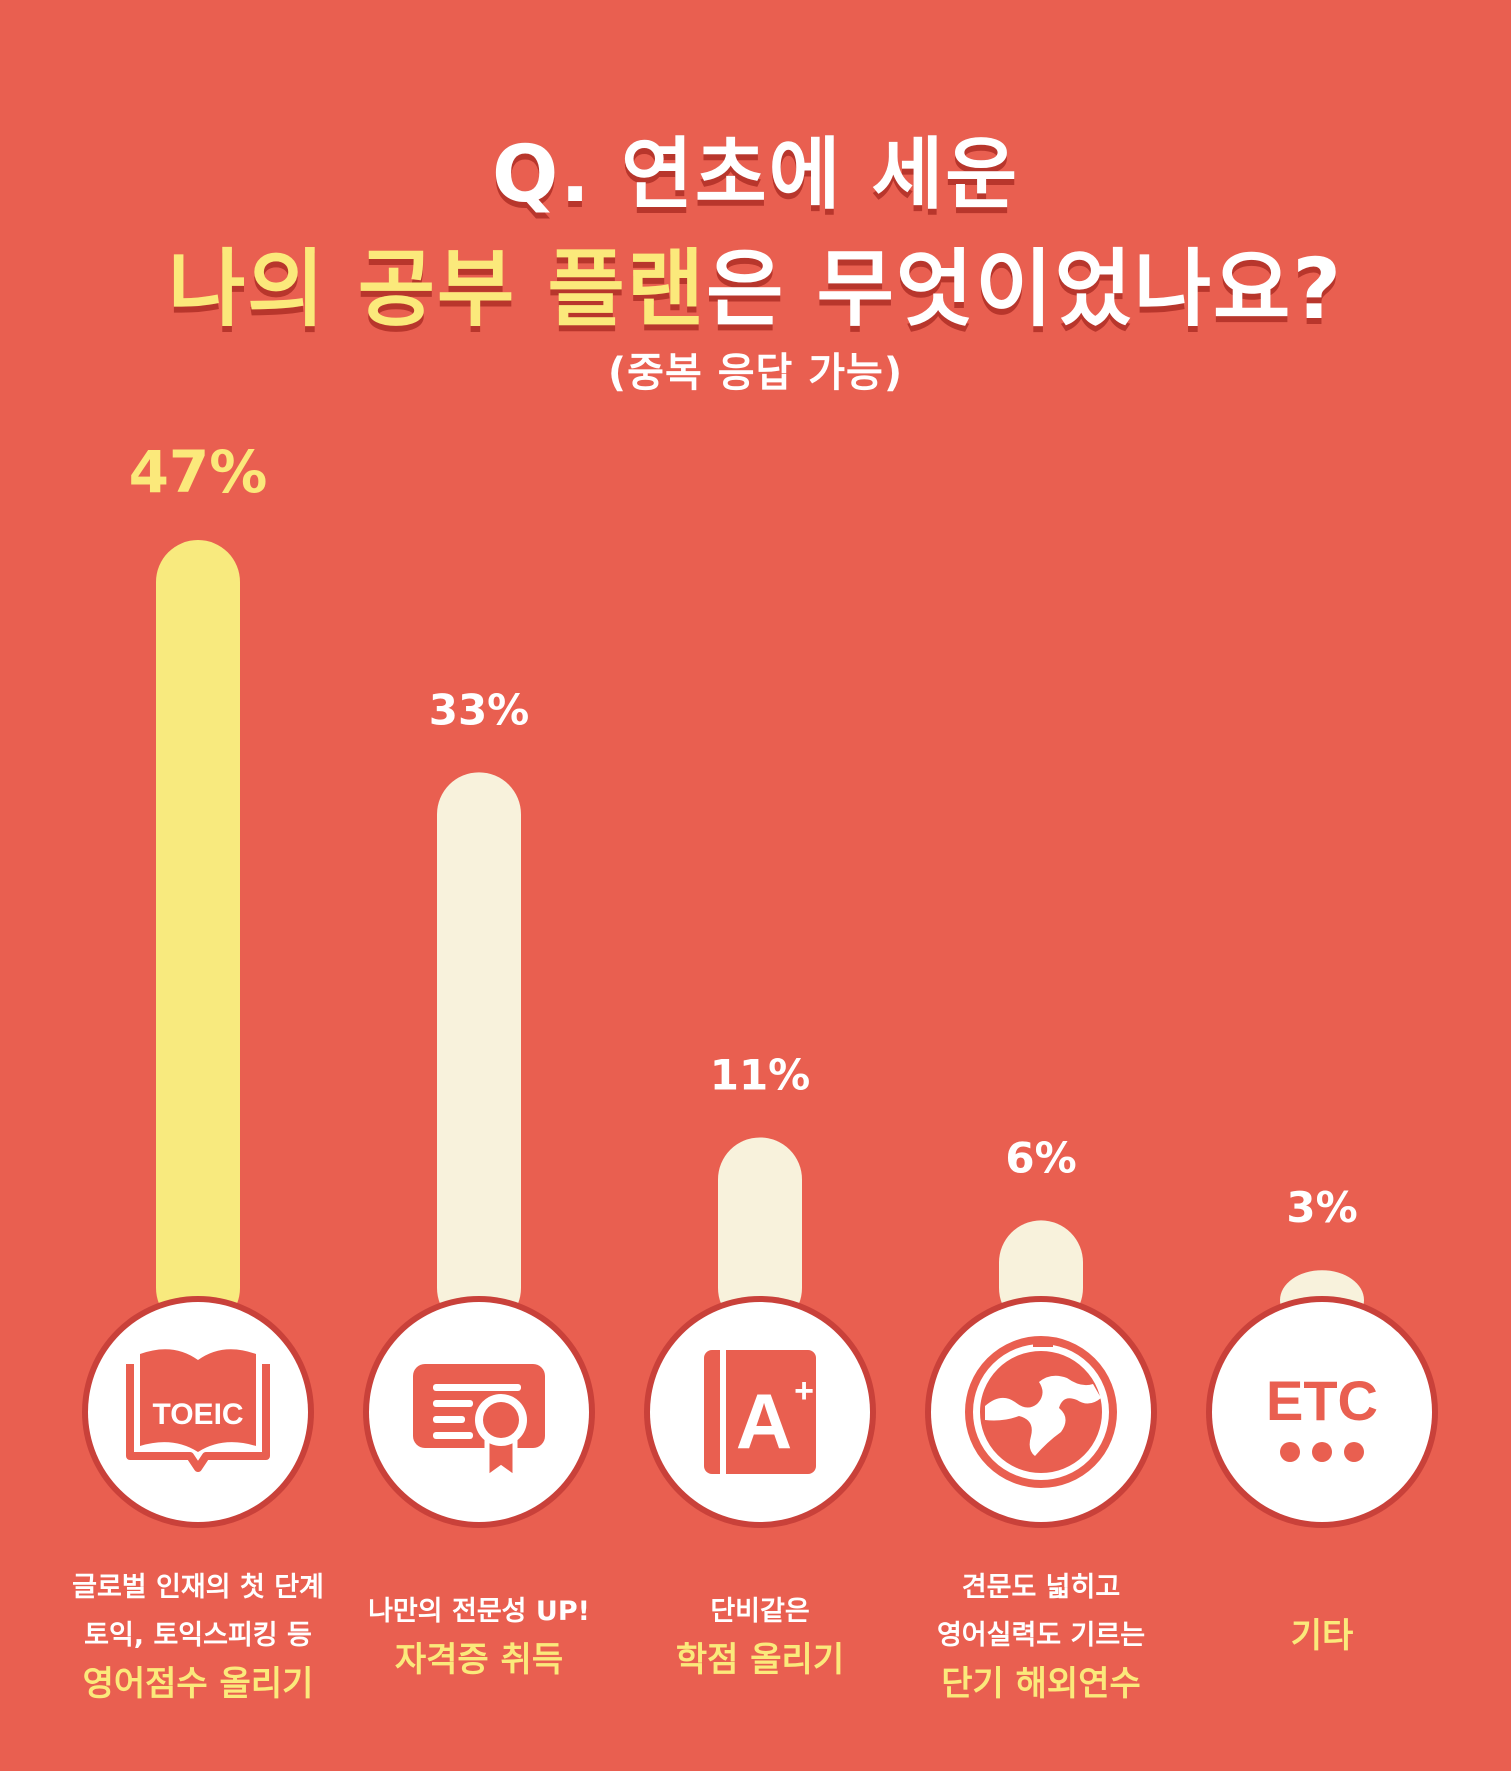  Describe the element at coordinates (764, 1421) in the screenshot. I see `svg-text: A` at that location.